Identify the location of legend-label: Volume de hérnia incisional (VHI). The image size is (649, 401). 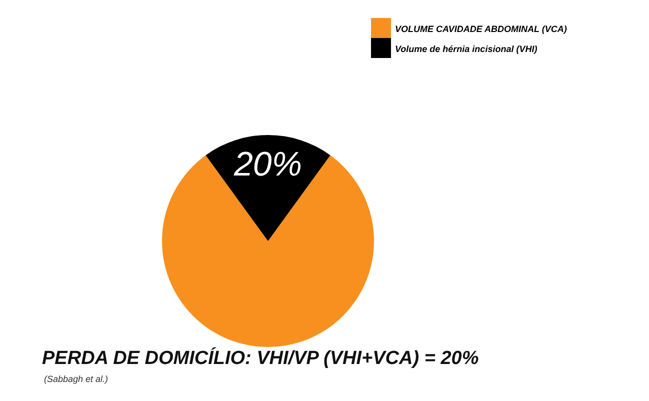
(466, 49).